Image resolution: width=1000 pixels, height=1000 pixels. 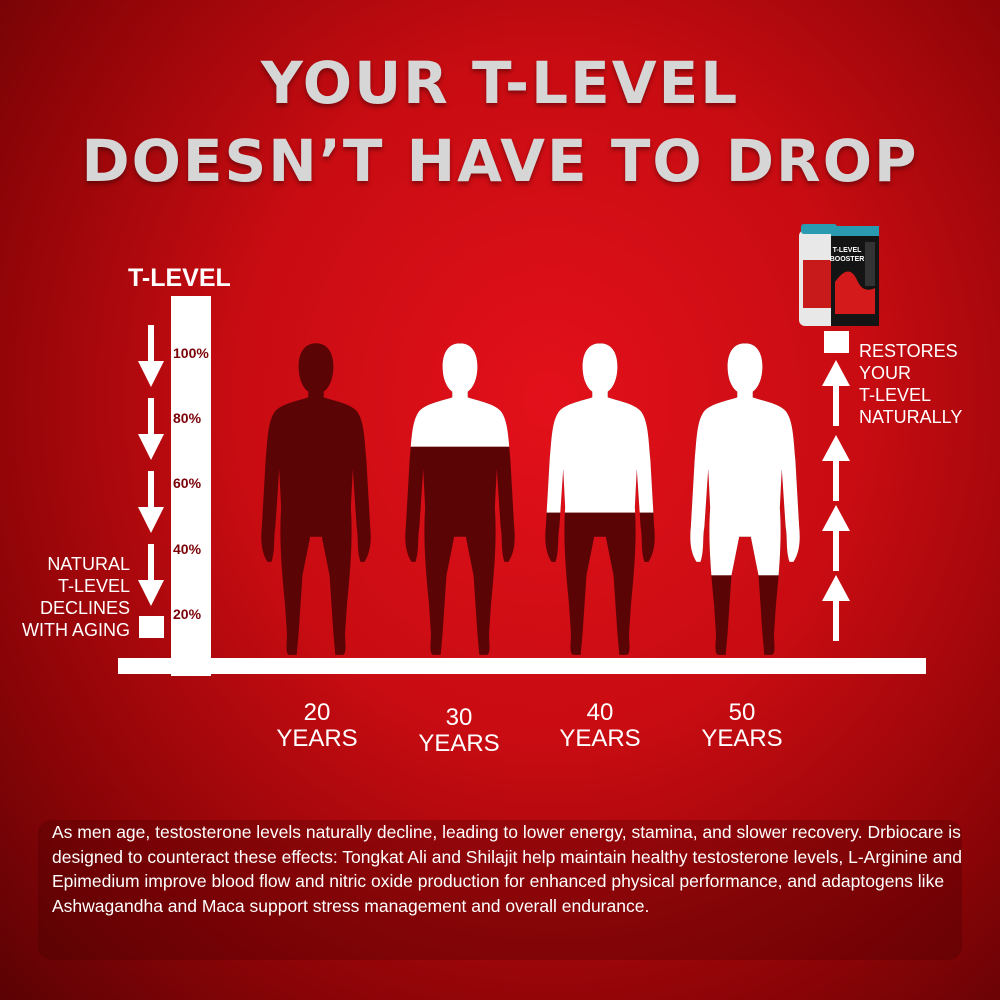 What do you see at coordinates (500, 161) in the screenshot?
I see `headline-line-2: DOESN’T HAVE TO DROP` at bounding box center [500, 161].